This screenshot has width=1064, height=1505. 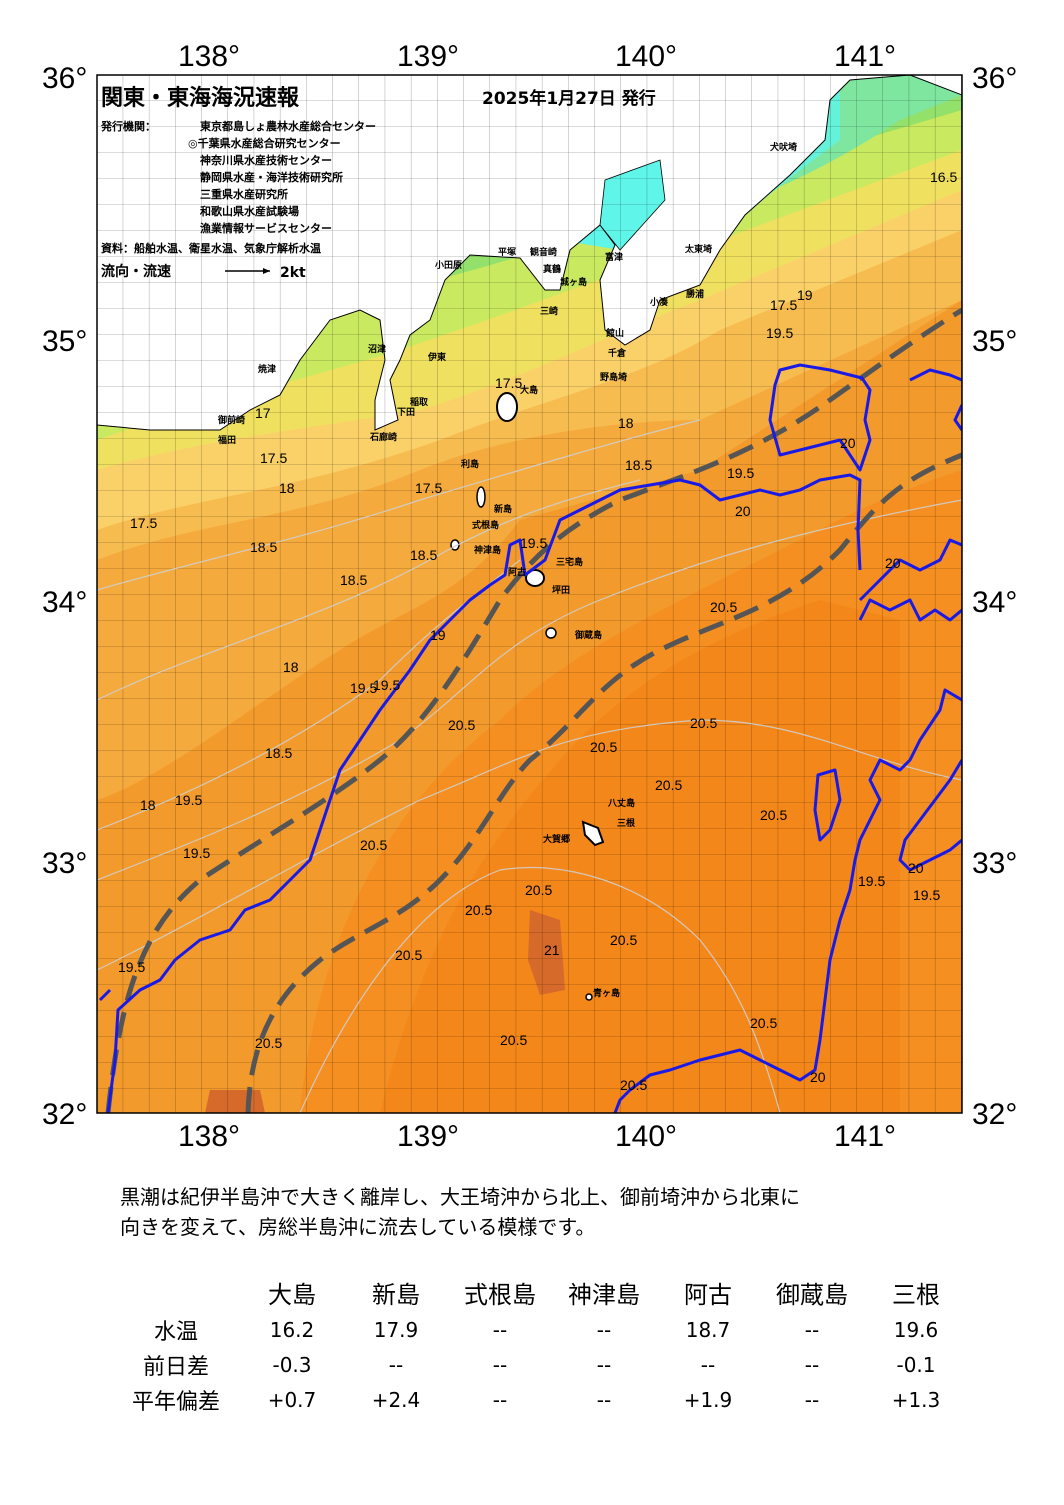 I want to click on issuer-name: 三重県水産研究所, so click(x=244, y=194).